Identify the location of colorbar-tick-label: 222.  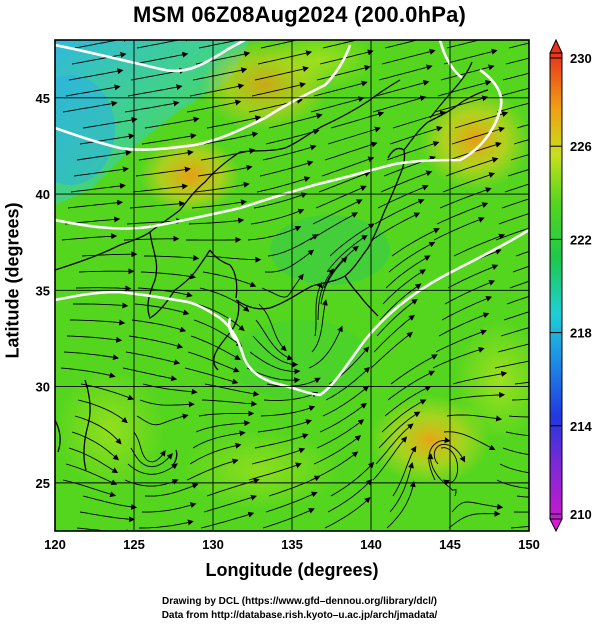
(581, 239).